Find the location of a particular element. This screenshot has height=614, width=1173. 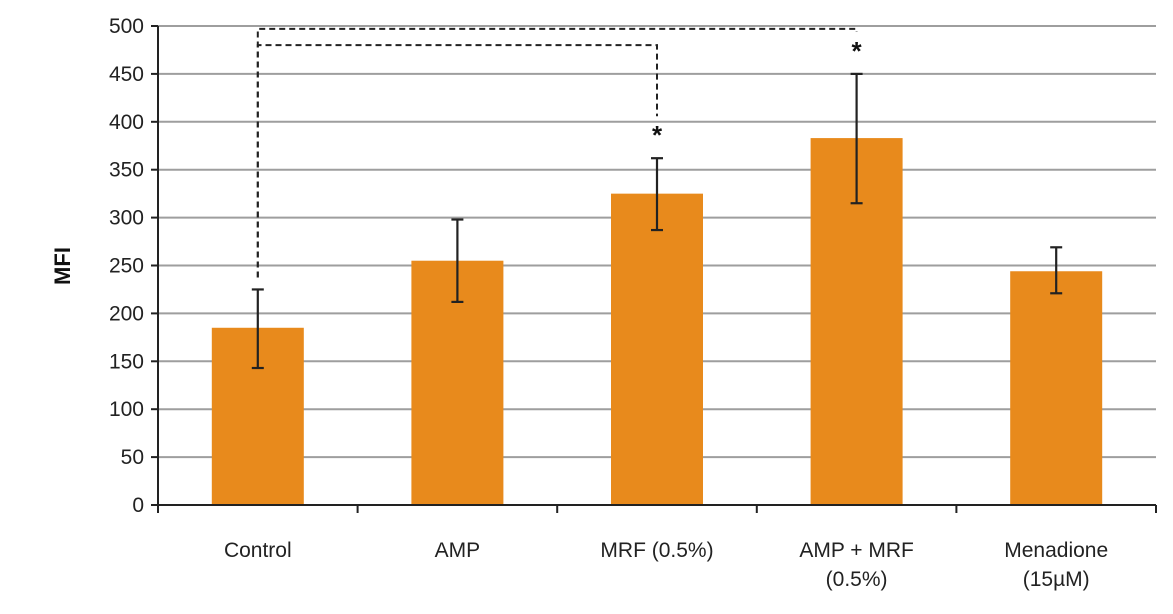

x-category-label: MRF (0.5%) is located at coordinates (656, 550).